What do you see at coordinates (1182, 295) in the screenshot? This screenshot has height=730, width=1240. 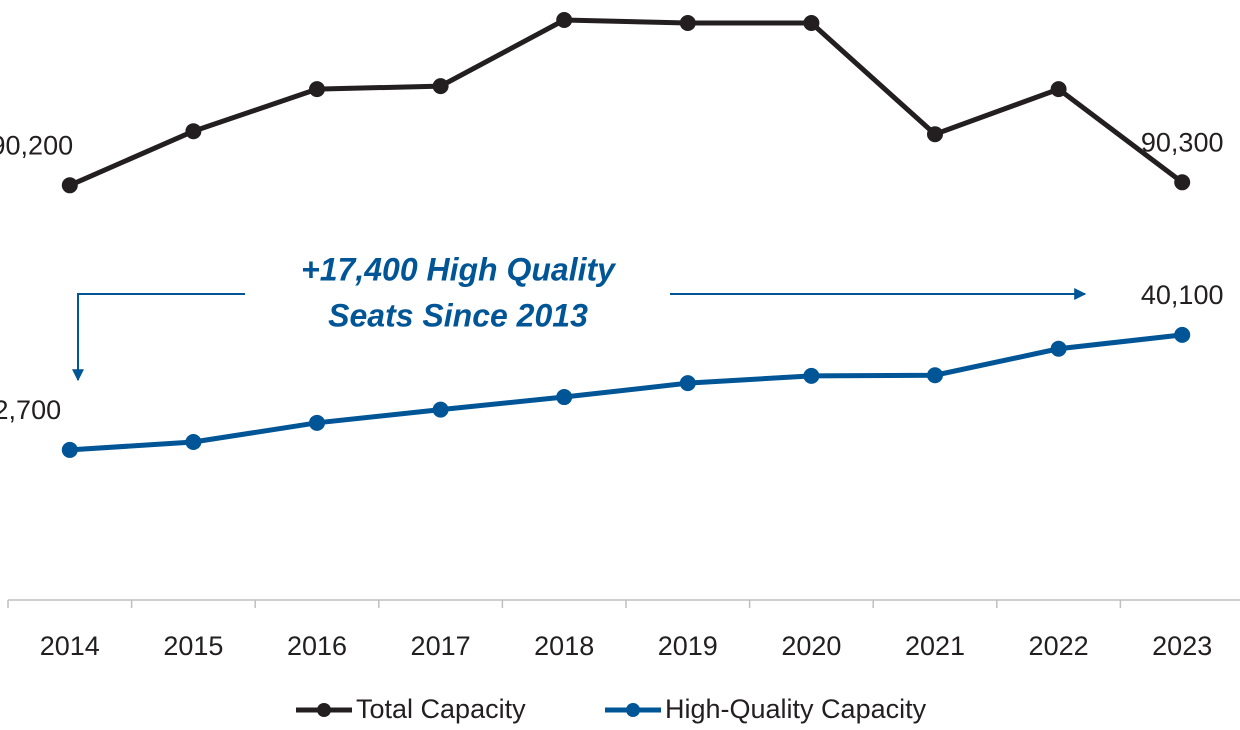 I see `data-label: 40,100` at bounding box center [1182, 295].